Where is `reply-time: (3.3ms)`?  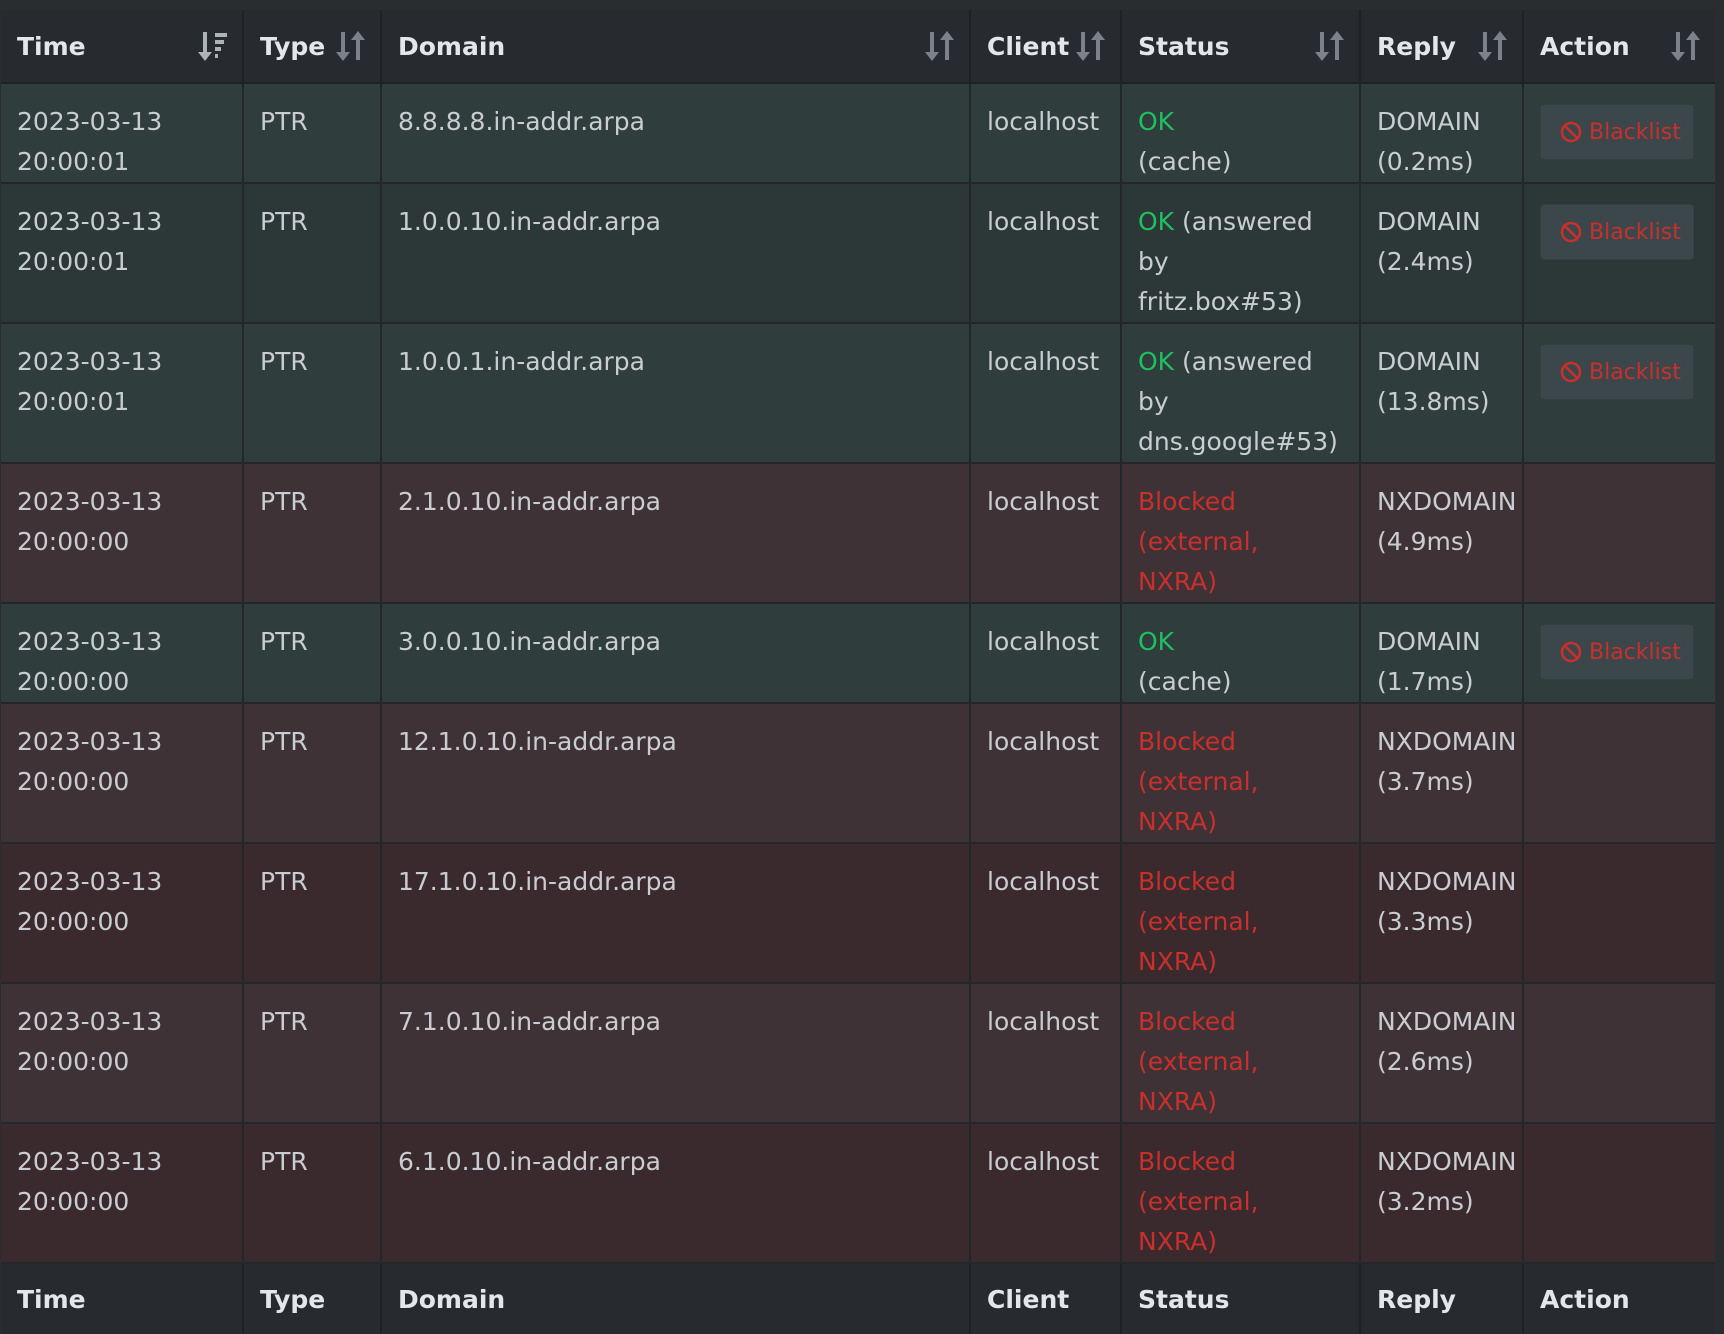 reply-time: (3.3ms) is located at coordinates (1425, 921).